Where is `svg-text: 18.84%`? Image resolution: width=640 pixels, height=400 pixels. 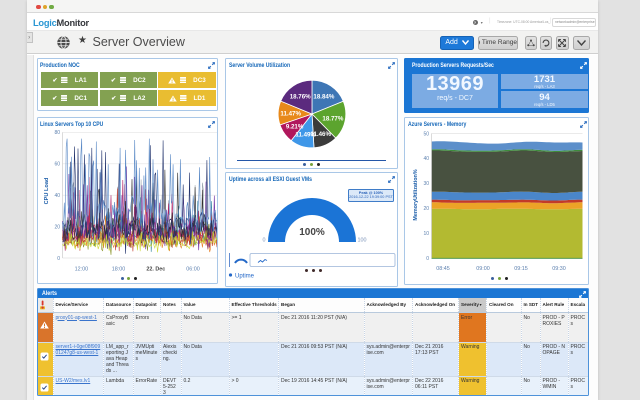 svg-text: 18.84% is located at coordinates (323, 96).